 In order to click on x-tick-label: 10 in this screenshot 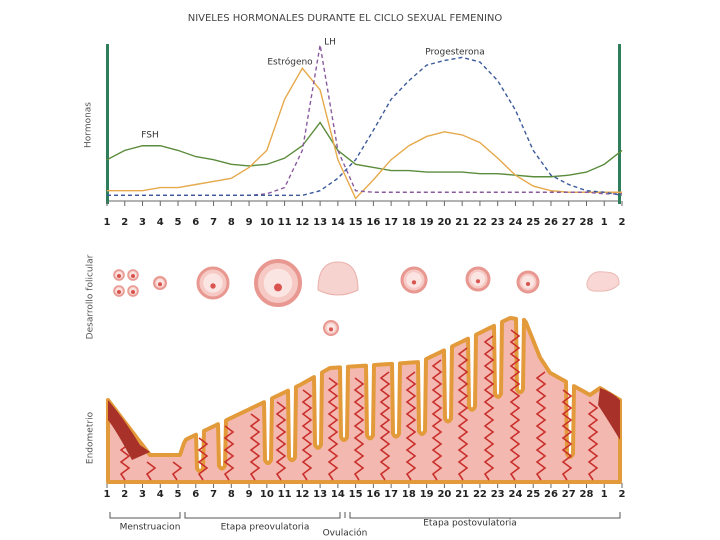, I will do `click(267, 222)`.